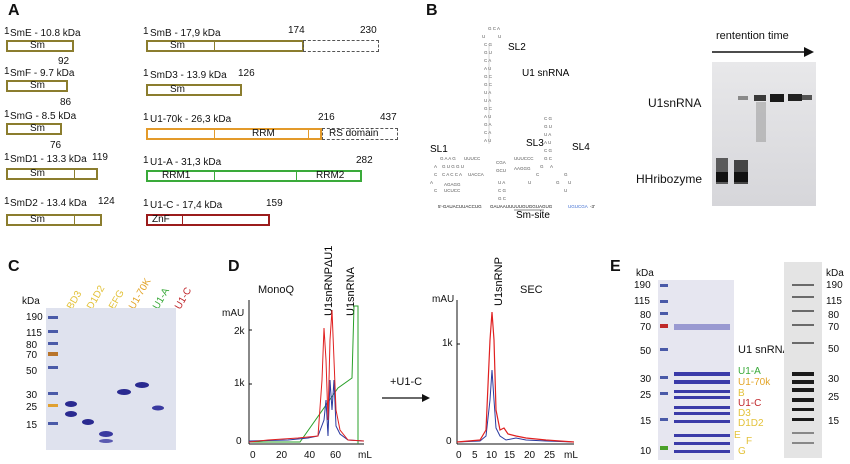 The width and height of the screenshot is (850, 464). What do you see at coordinates (763, 52) in the screenshot?
I see `retention-arrow` at bounding box center [763, 52].